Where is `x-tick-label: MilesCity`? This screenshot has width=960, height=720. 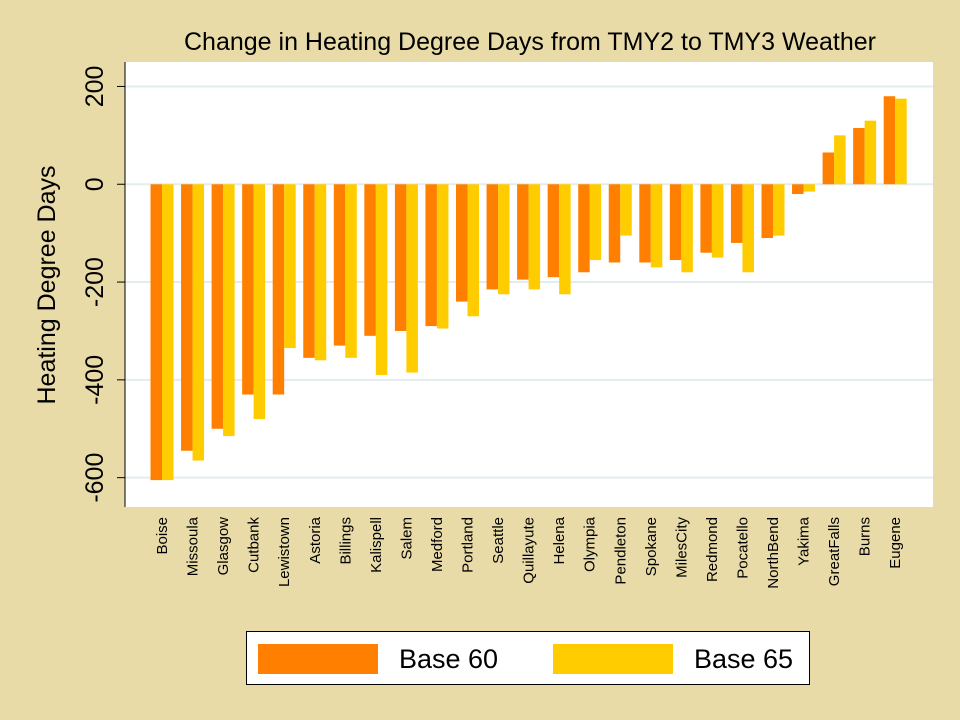 x-tick-label: MilesCity is located at coordinates (681, 547).